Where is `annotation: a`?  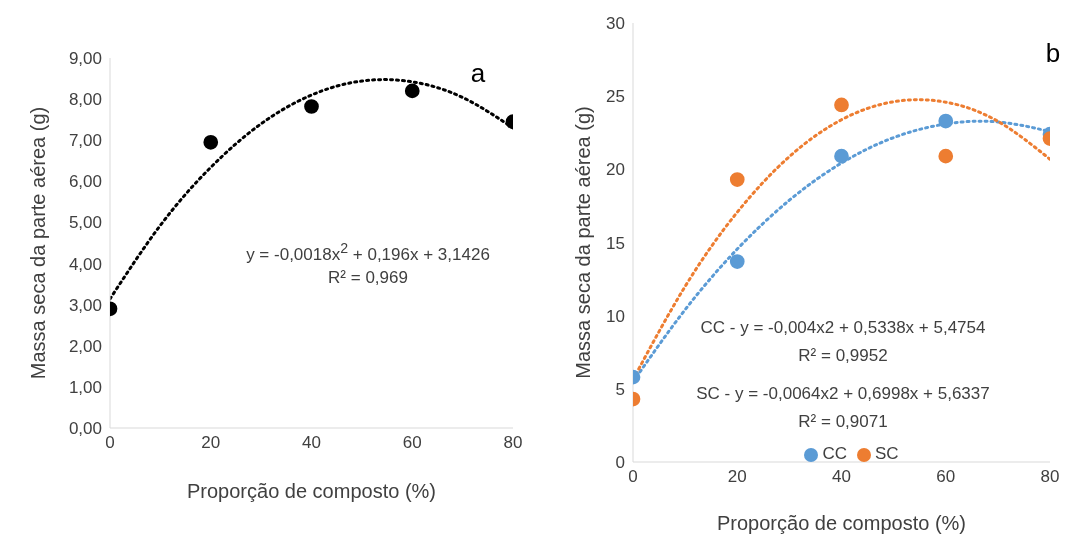
annotation: a is located at coordinates (478, 73).